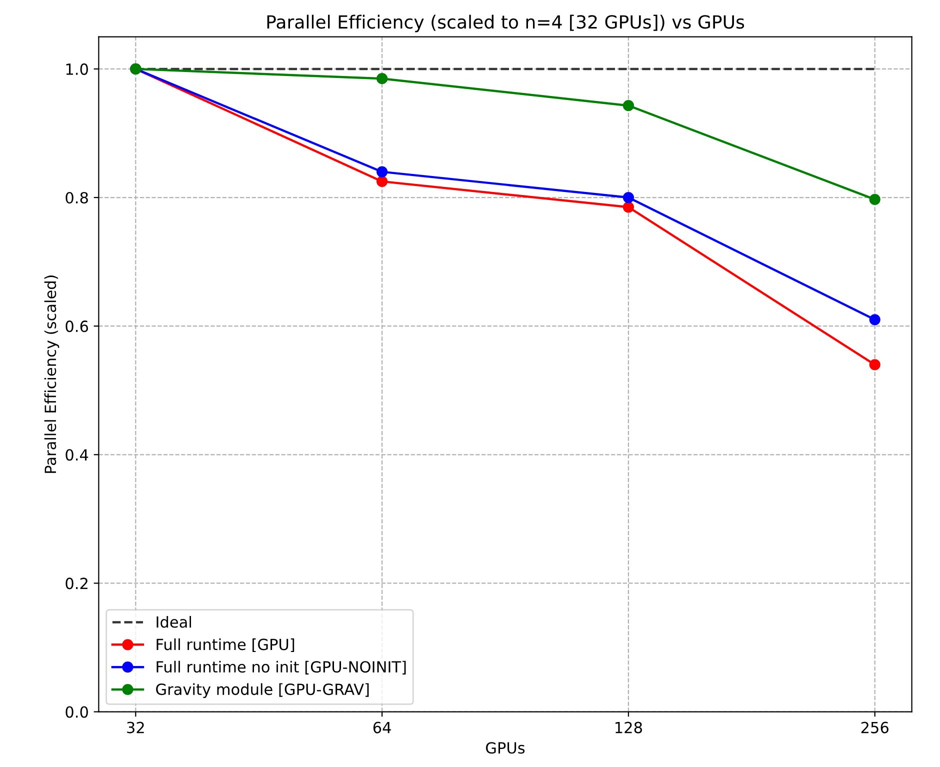  What do you see at coordinates (174, 622) in the screenshot?
I see `legend-label: Ideal` at bounding box center [174, 622].